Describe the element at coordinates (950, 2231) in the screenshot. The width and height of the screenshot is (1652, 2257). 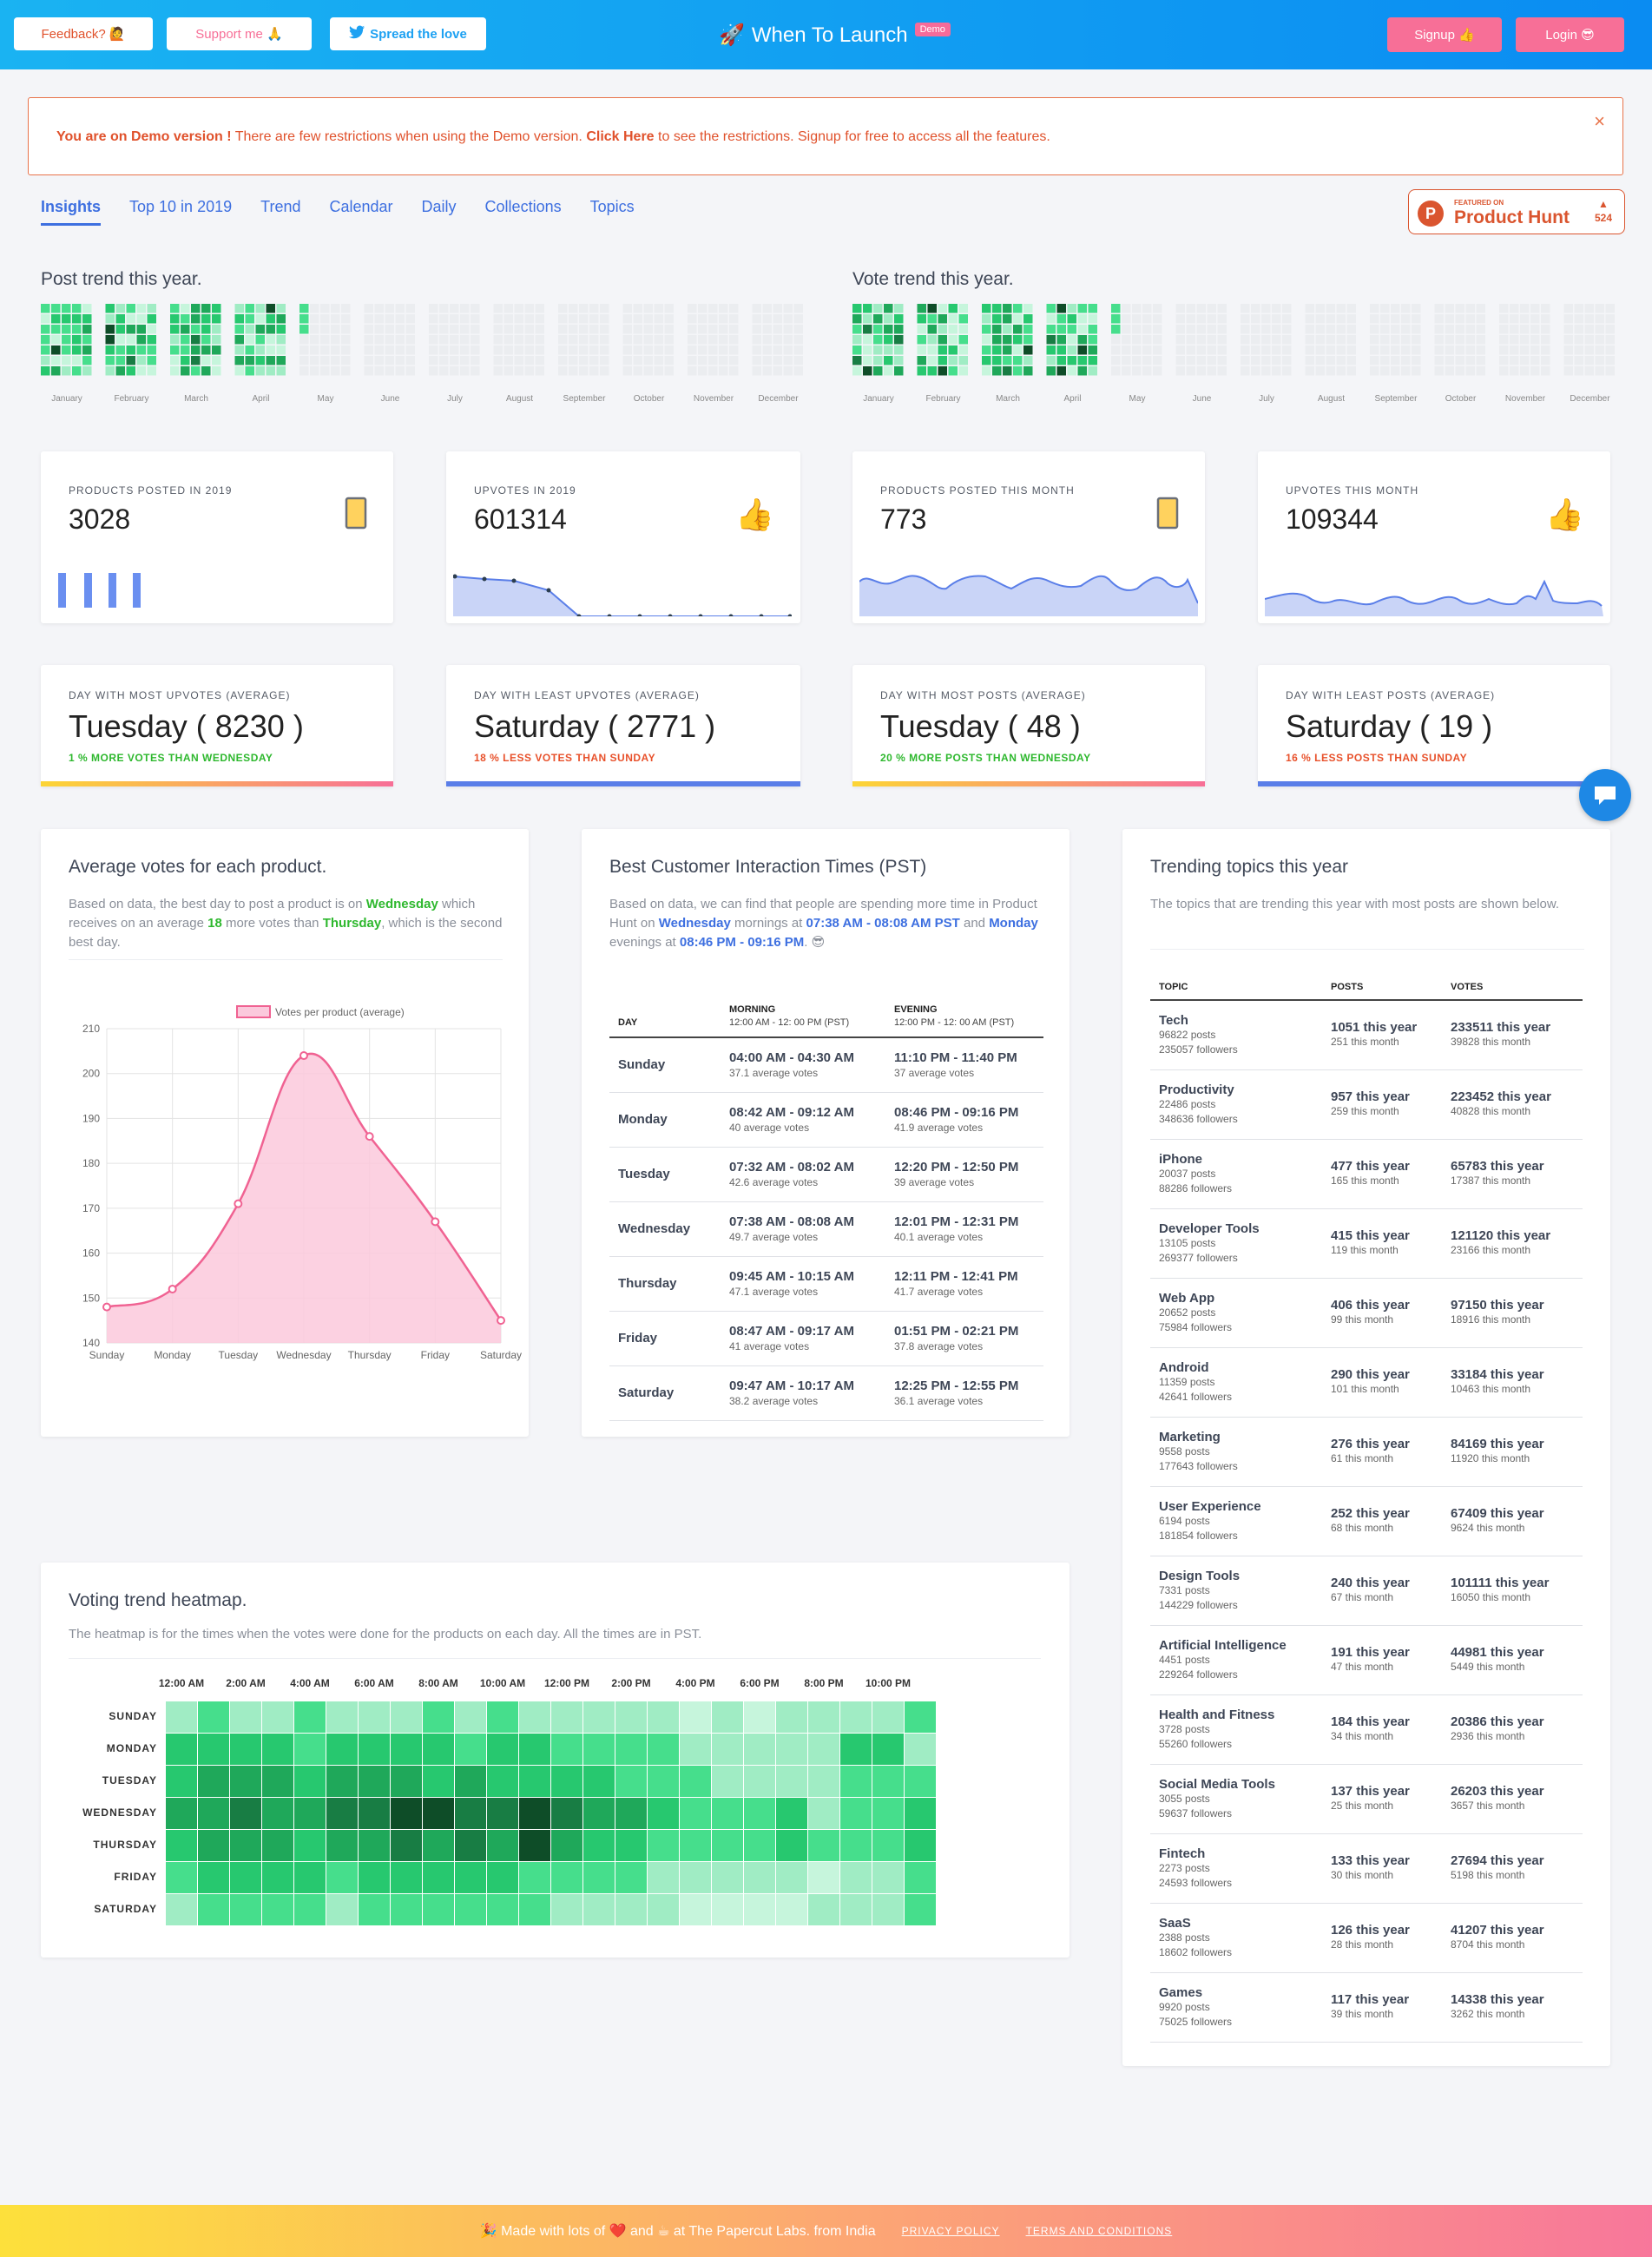
I see `privacy-policy-link: PRIVACY POLICY` at that location.